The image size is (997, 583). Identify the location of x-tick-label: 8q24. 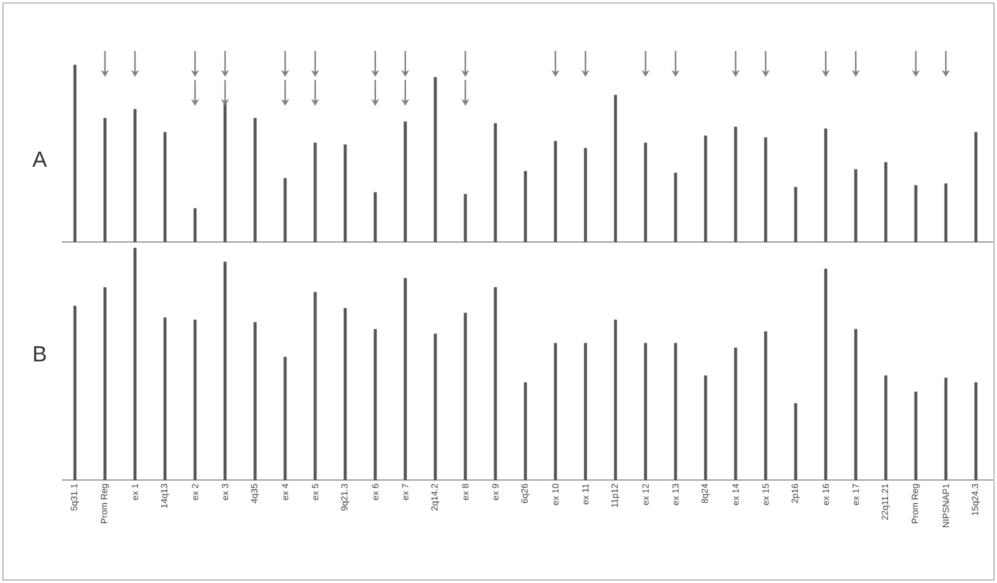
(706, 494).